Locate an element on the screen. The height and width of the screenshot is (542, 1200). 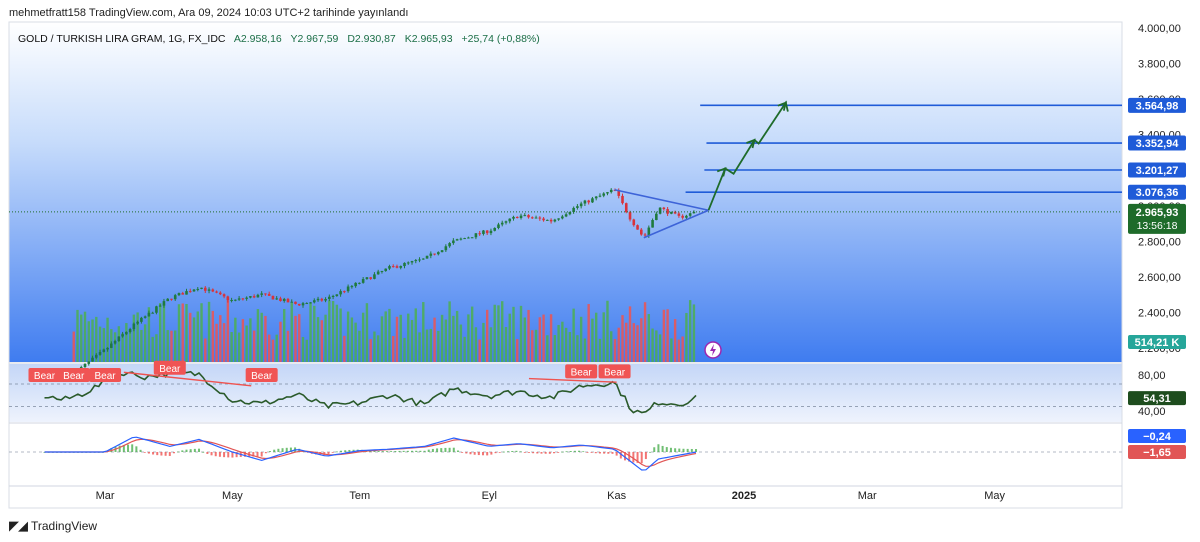
macd-pane is located at coordinates (565, 455).